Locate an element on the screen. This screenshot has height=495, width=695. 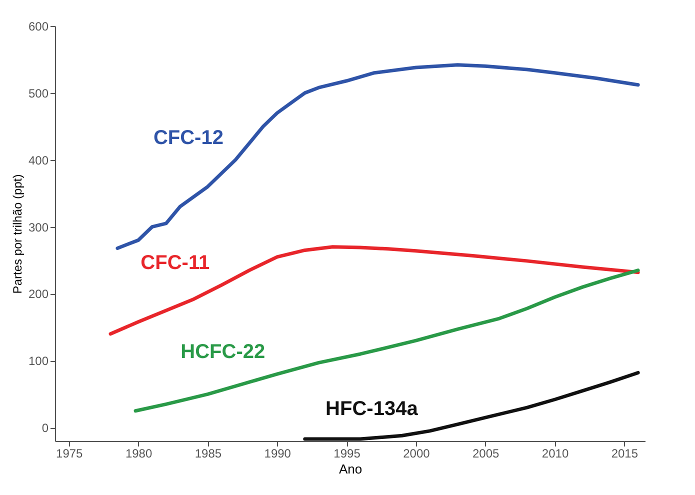
y-tick-label: 200 is located at coordinates (38, 294).